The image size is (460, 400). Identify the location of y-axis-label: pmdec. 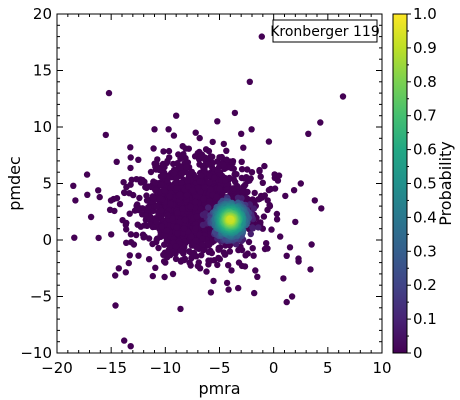
(14, 183).